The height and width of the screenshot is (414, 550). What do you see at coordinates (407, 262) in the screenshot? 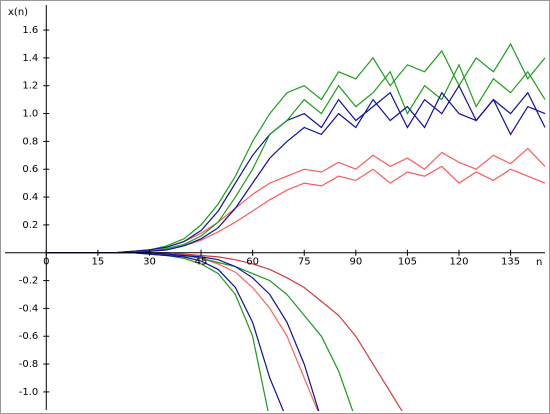
I see `x-tick-label: 105` at bounding box center [407, 262].